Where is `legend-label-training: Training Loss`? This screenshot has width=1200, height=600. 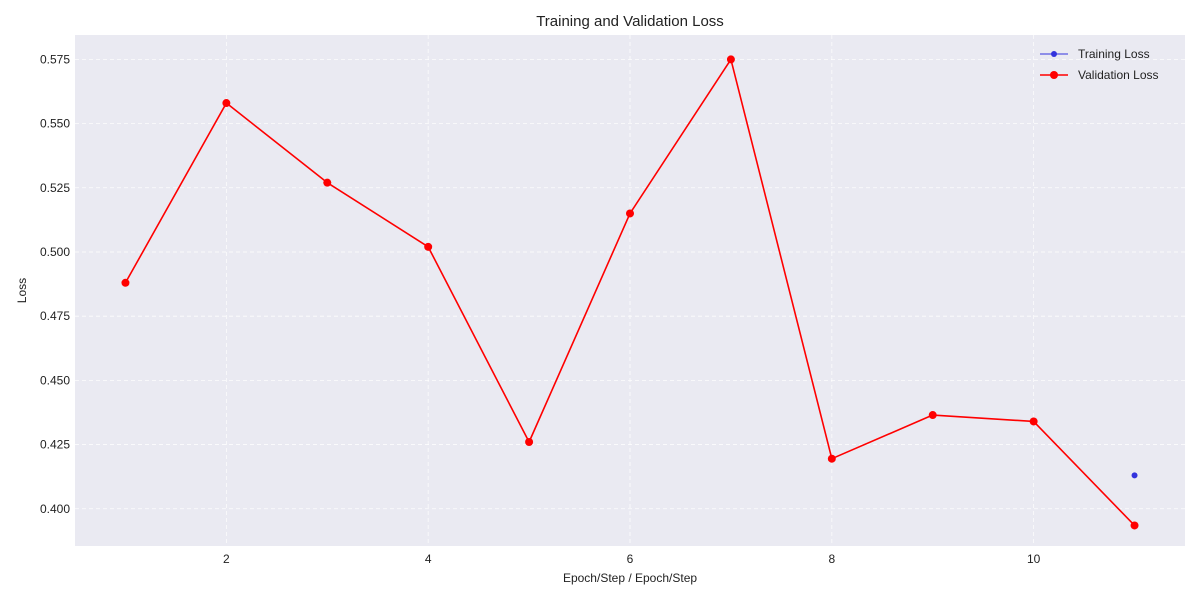 legend-label-training: Training Loss is located at coordinates (1114, 54).